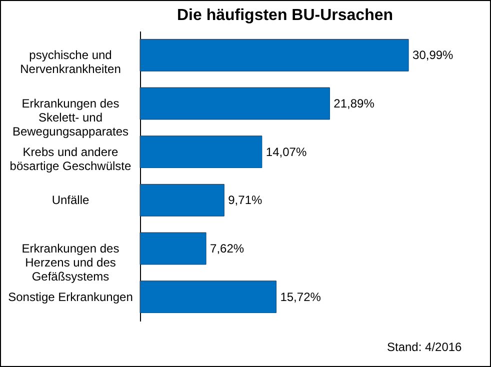 This screenshot has width=491, height=367. Describe the element at coordinates (71, 200) in the screenshot. I see `y-tick-label: Unfälle` at that location.